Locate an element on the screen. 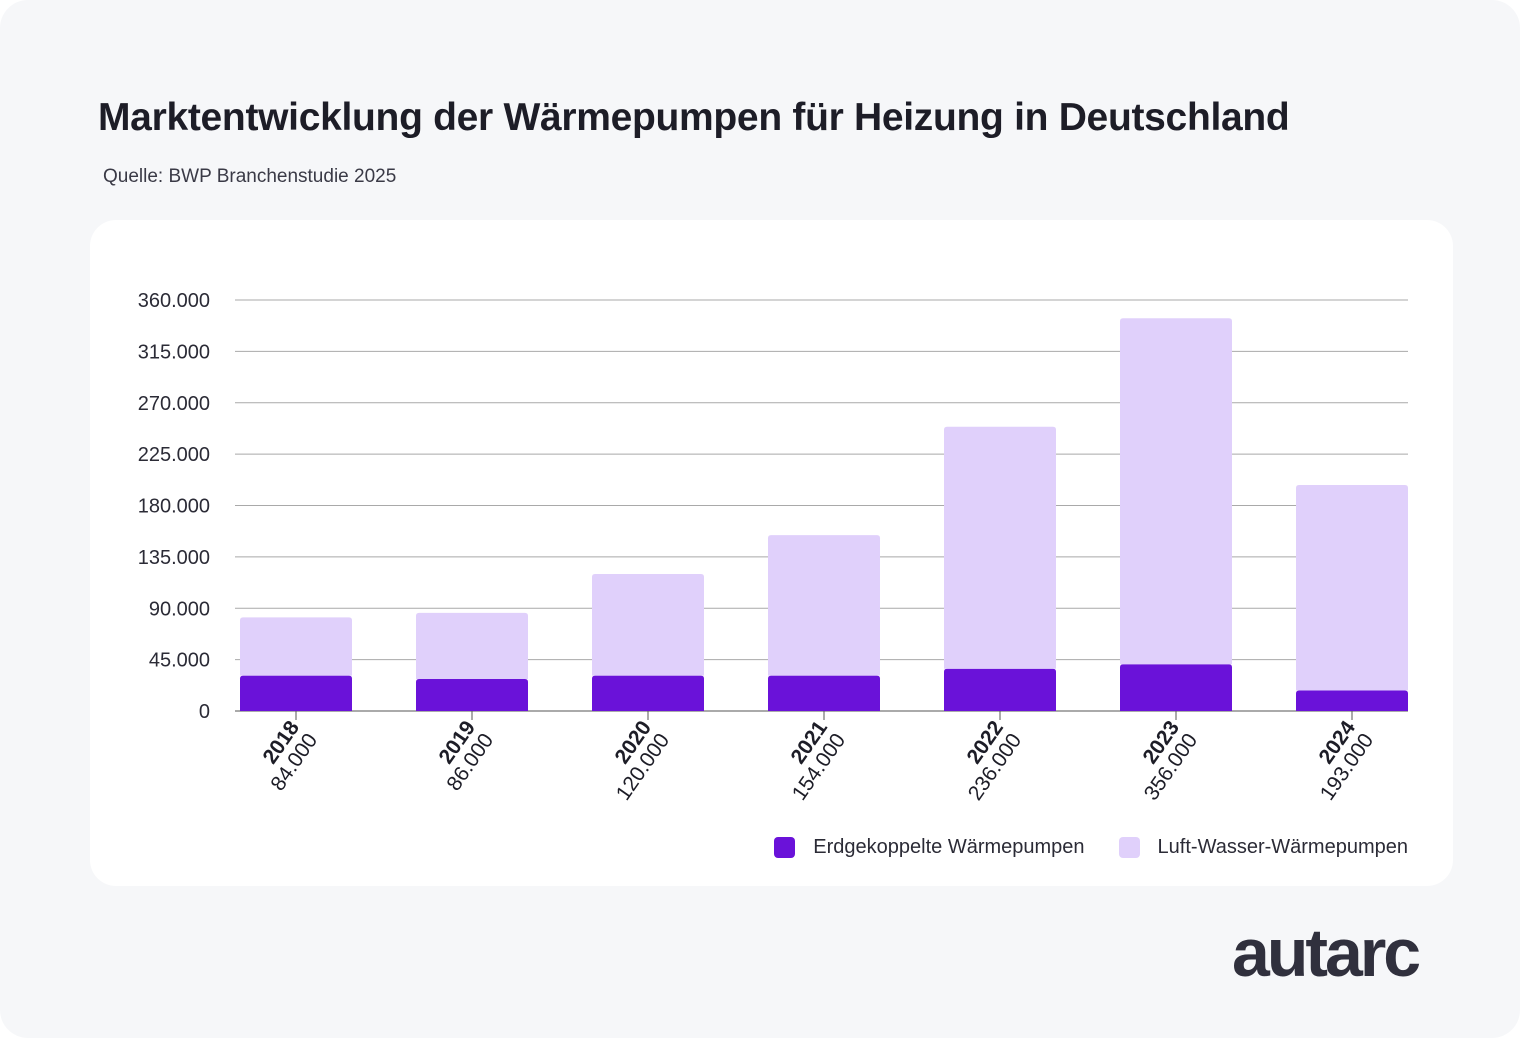  y-tick-label: 270.000 is located at coordinates (174, 404).